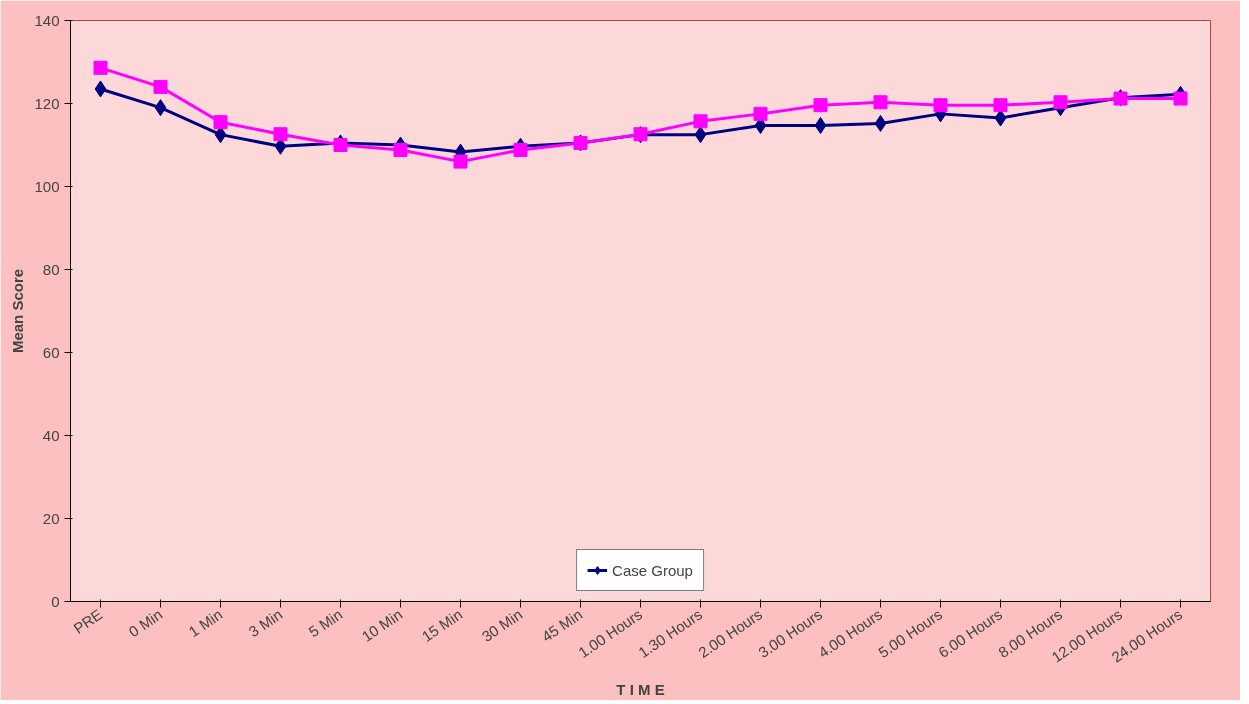 Image resolution: width=1249 pixels, height=704 pixels. Describe the element at coordinates (88, 621) in the screenshot. I see `x-tick-label: PRE` at that location.